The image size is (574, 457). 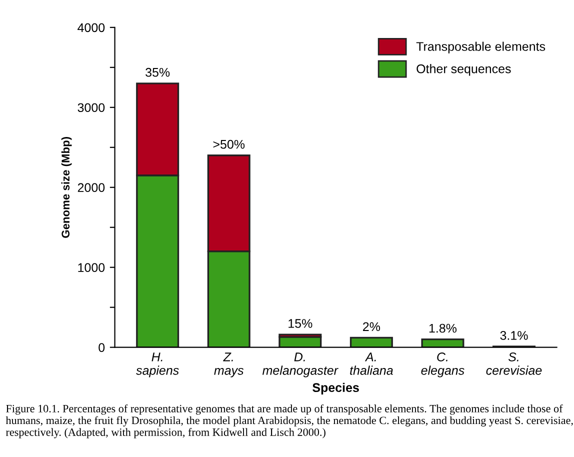 What do you see at coordinates (463, 70) in the screenshot?
I see `legend-label: Other sequences` at bounding box center [463, 70].